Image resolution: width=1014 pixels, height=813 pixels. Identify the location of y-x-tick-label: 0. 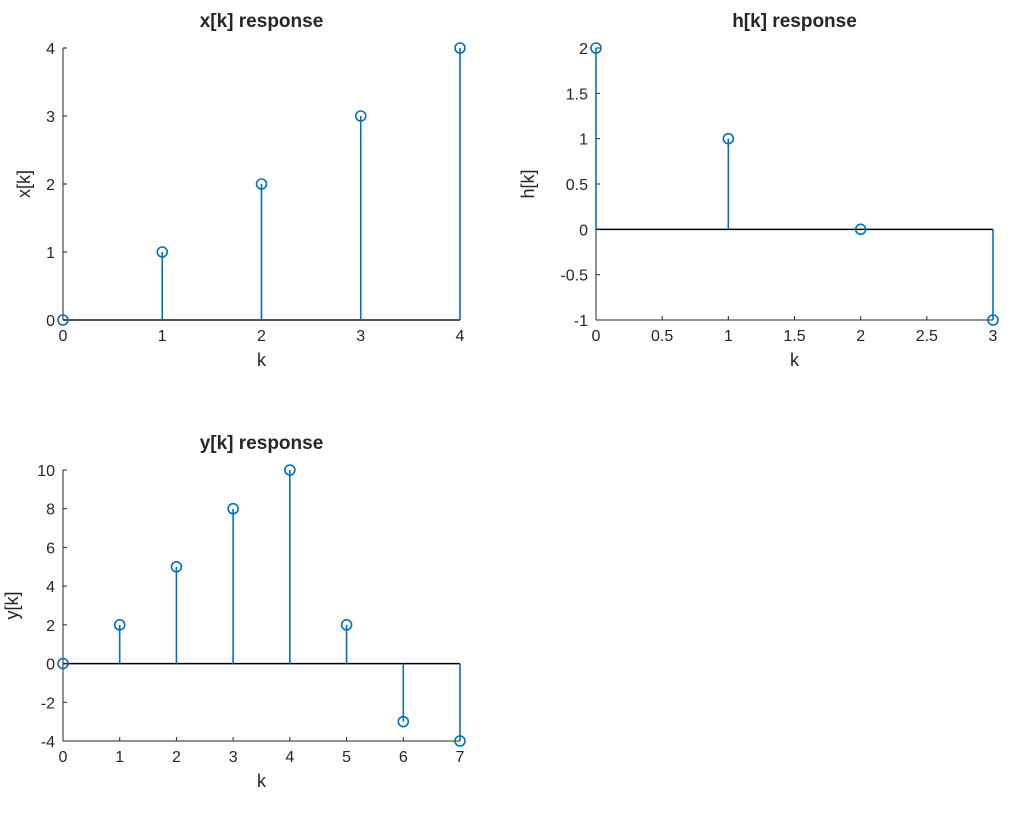
(63, 757).